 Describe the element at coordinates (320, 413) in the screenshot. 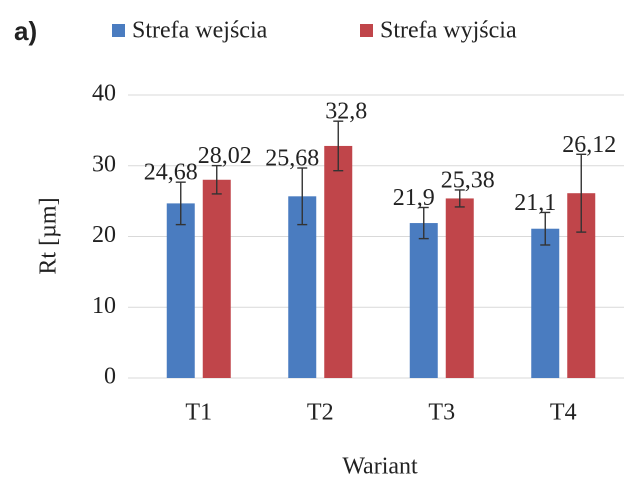

I see `x-tick-label: T2` at that location.